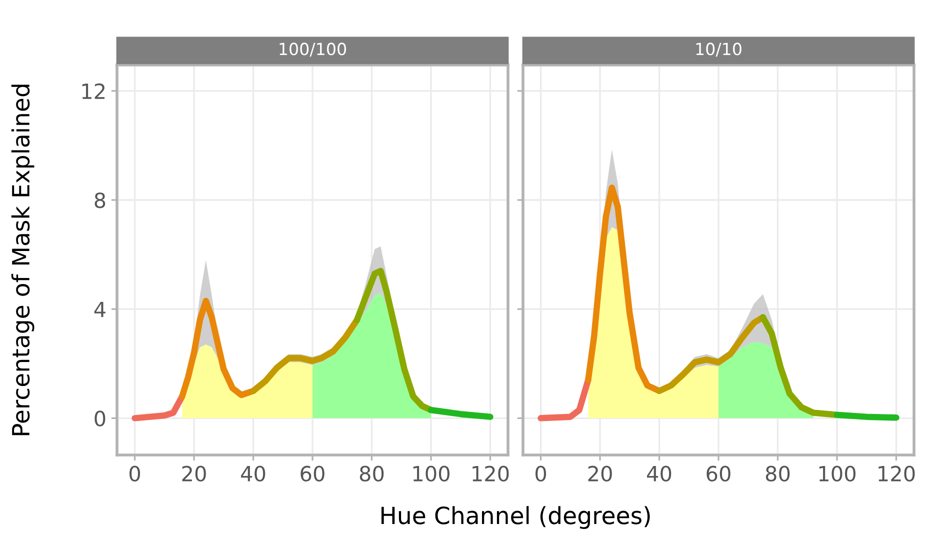  I want to click on y-tick-label: 4, so click(100, 310).